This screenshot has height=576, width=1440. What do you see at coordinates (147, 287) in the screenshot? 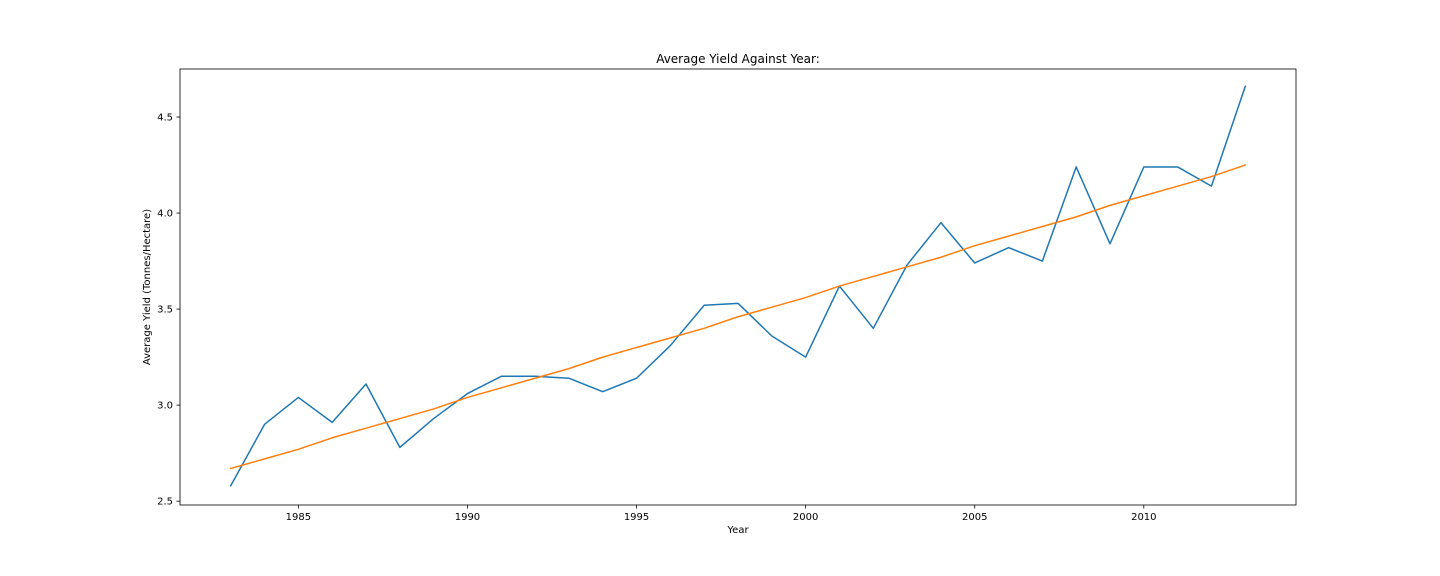
I see `y-axis-label: Average Yield (Tonnes/Hectare)` at bounding box center [147, 287].